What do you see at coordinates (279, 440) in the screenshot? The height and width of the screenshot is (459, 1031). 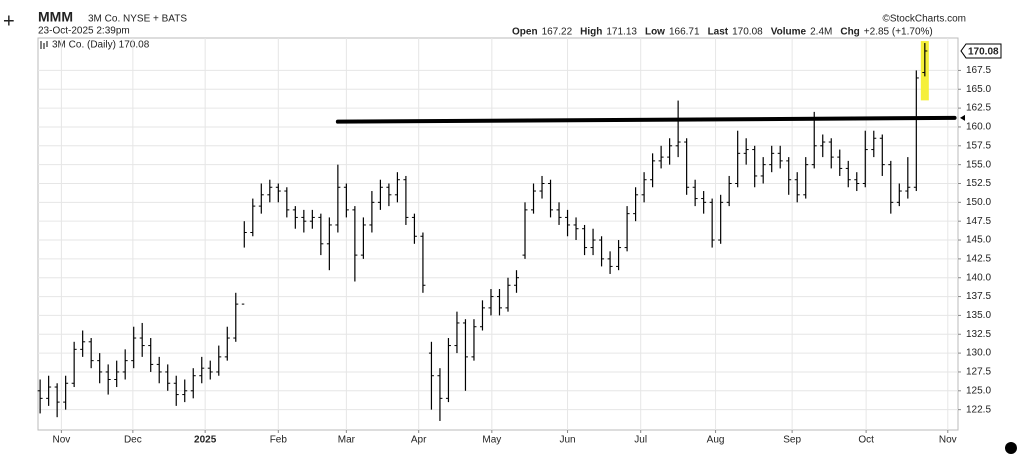 I see `x-tick-label: Feb` at bounding box center [279, 440].